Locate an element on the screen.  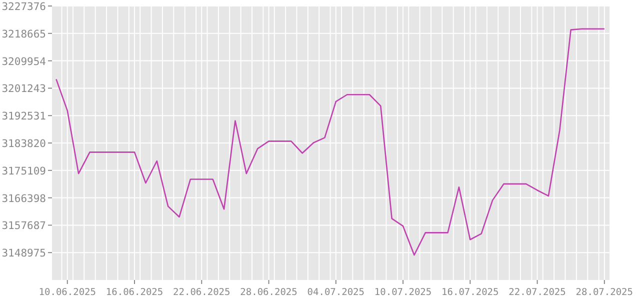
x-tick-label: 22.07.2025 is located at coordinates (537, 292).